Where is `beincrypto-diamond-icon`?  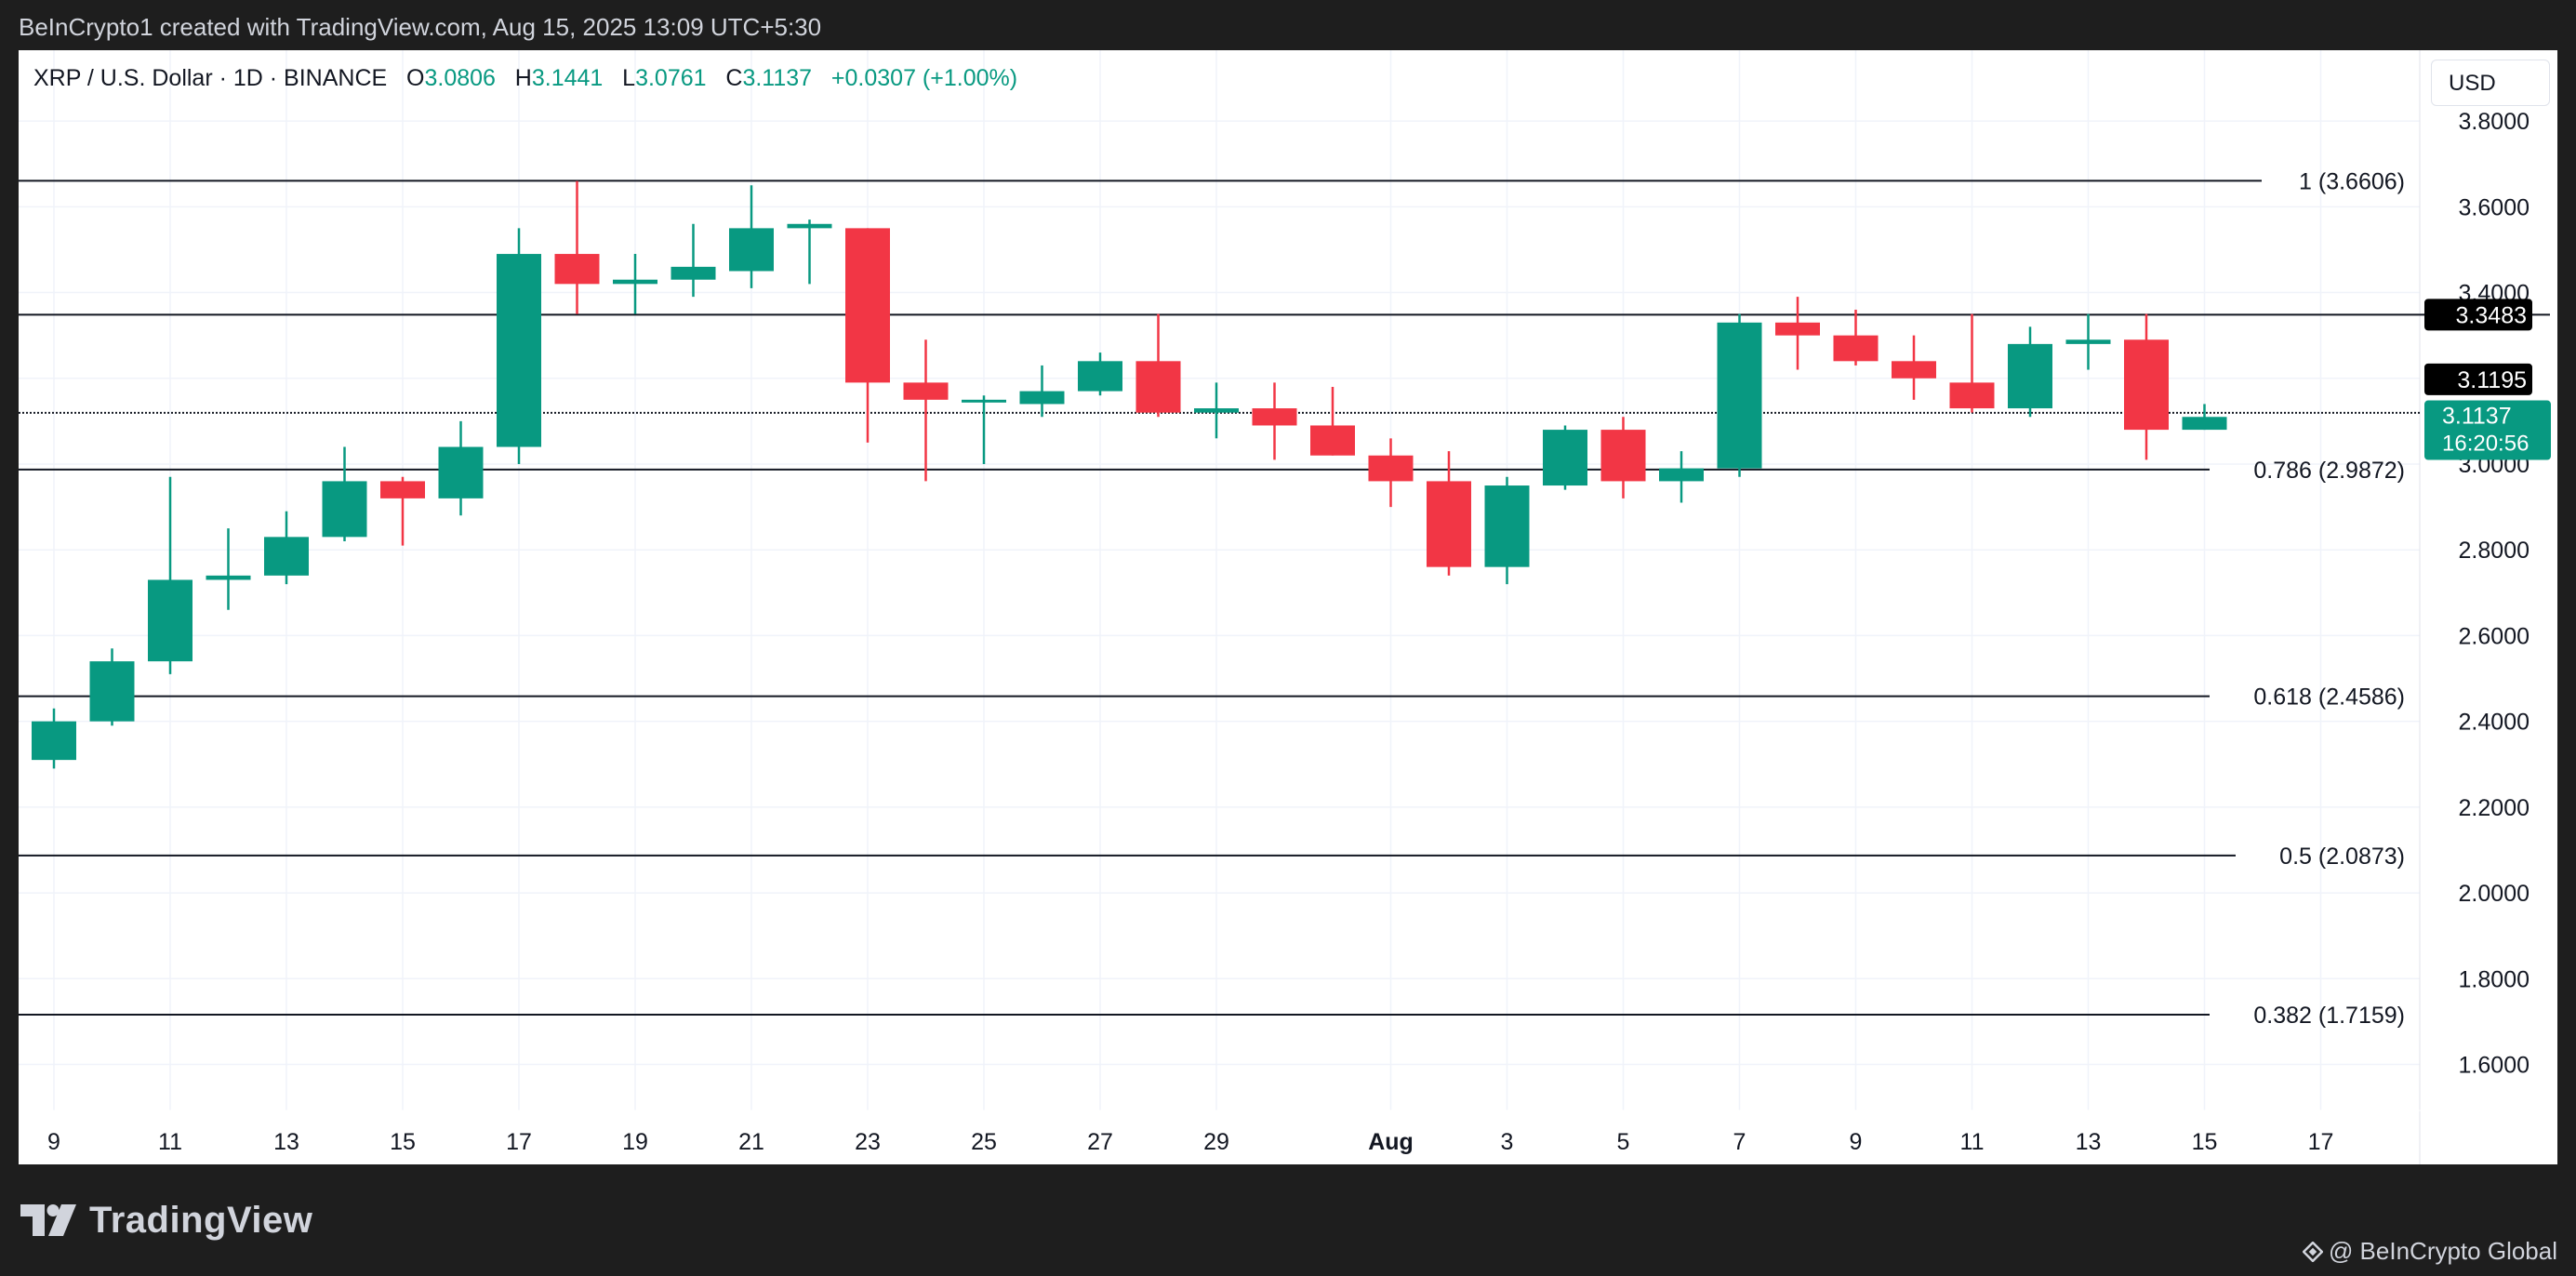
beincrypto-diamond-icon is located at coordinates (2312, 1251).